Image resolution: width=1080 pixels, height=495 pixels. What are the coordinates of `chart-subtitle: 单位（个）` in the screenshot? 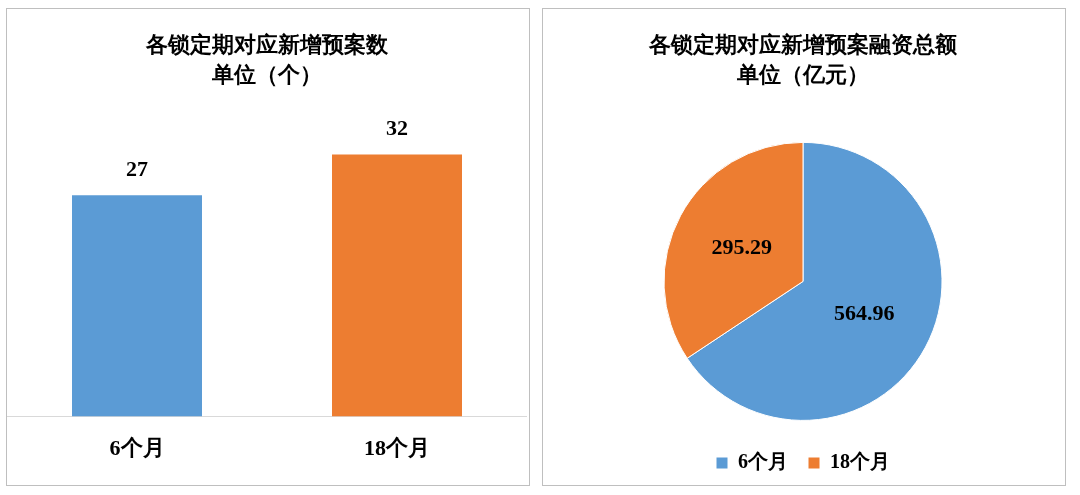 It's located at (266, 75).